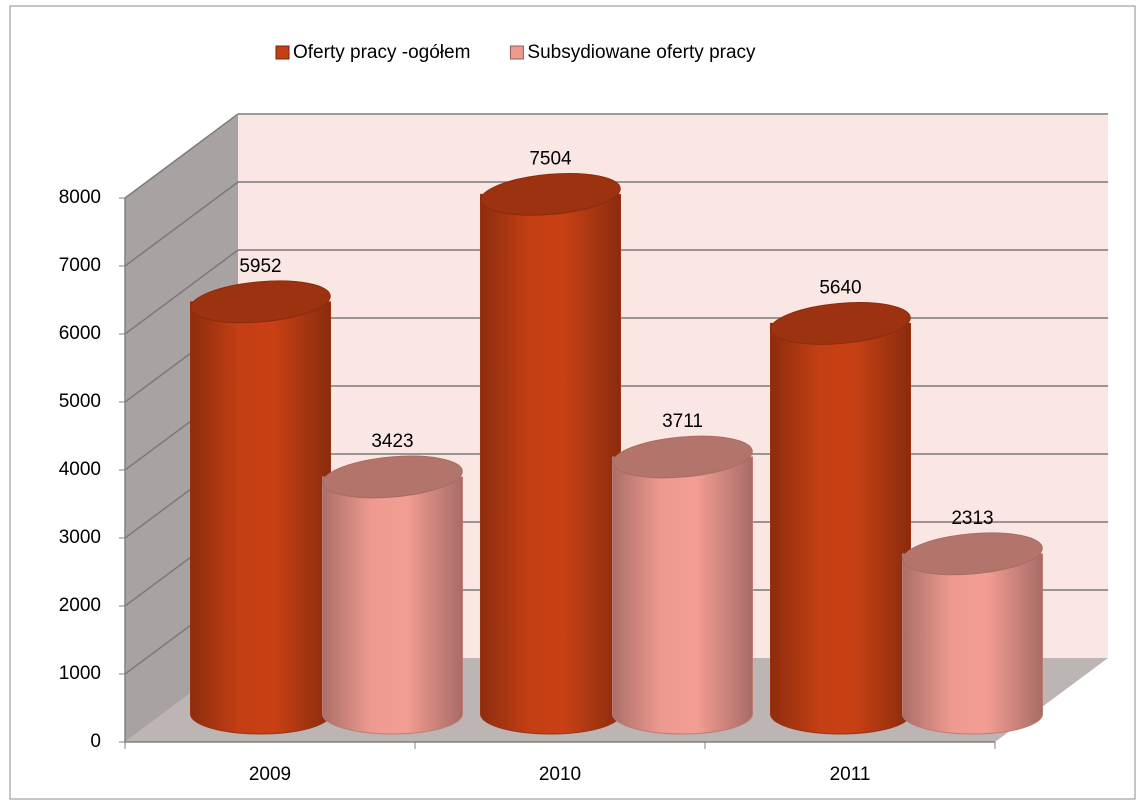 This screenshot has height=805, width=1145. What do you see at coordinates (381, 52) in the screenshot?
I see `legend-label: Oferty pracy -ogółem` at bounding box center [381, 52].